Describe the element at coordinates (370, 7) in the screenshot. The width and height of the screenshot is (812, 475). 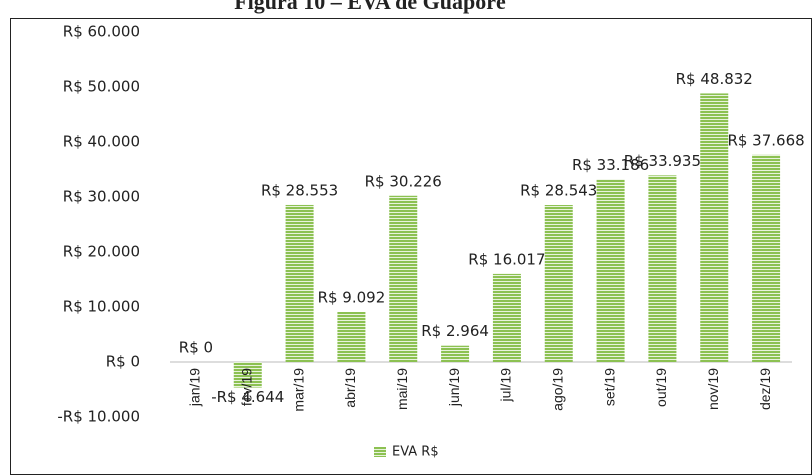
I see `chart-title: Figura 10 – EVA de Guaporé` at that location.